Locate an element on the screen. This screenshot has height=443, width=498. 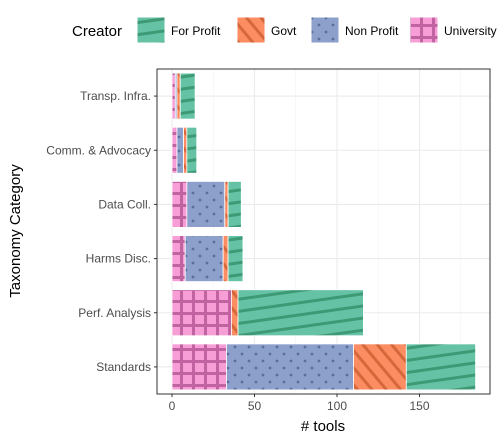
legend-item-for-profit: For Profit is located at coordinates (178, 30).